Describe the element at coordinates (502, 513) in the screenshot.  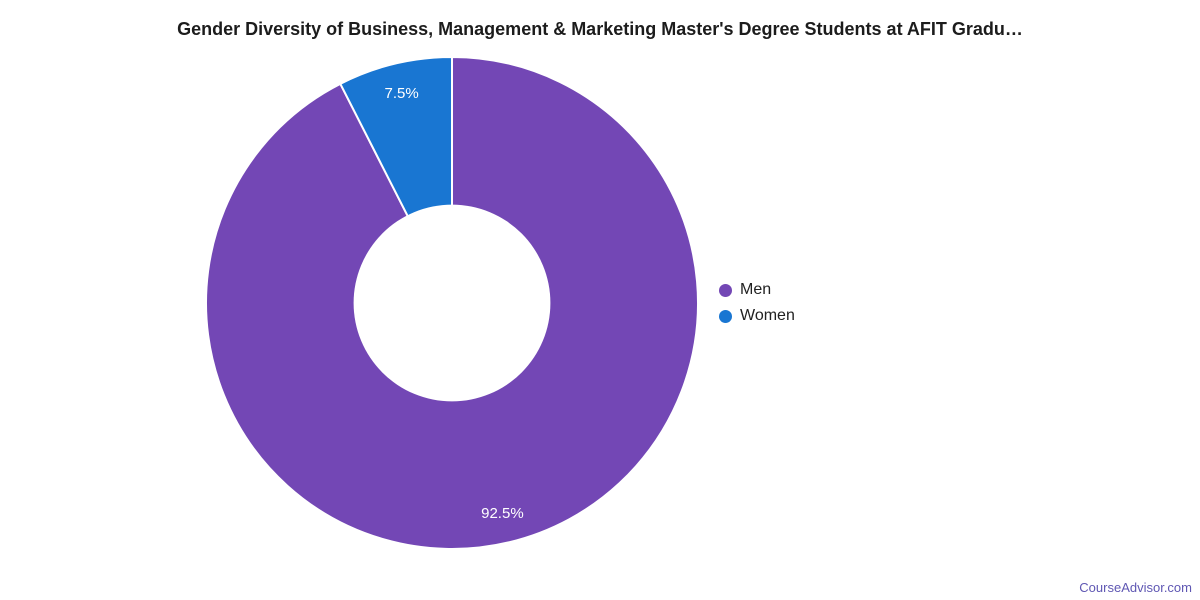
I see `slice-label-men: 92.5%` at that location.